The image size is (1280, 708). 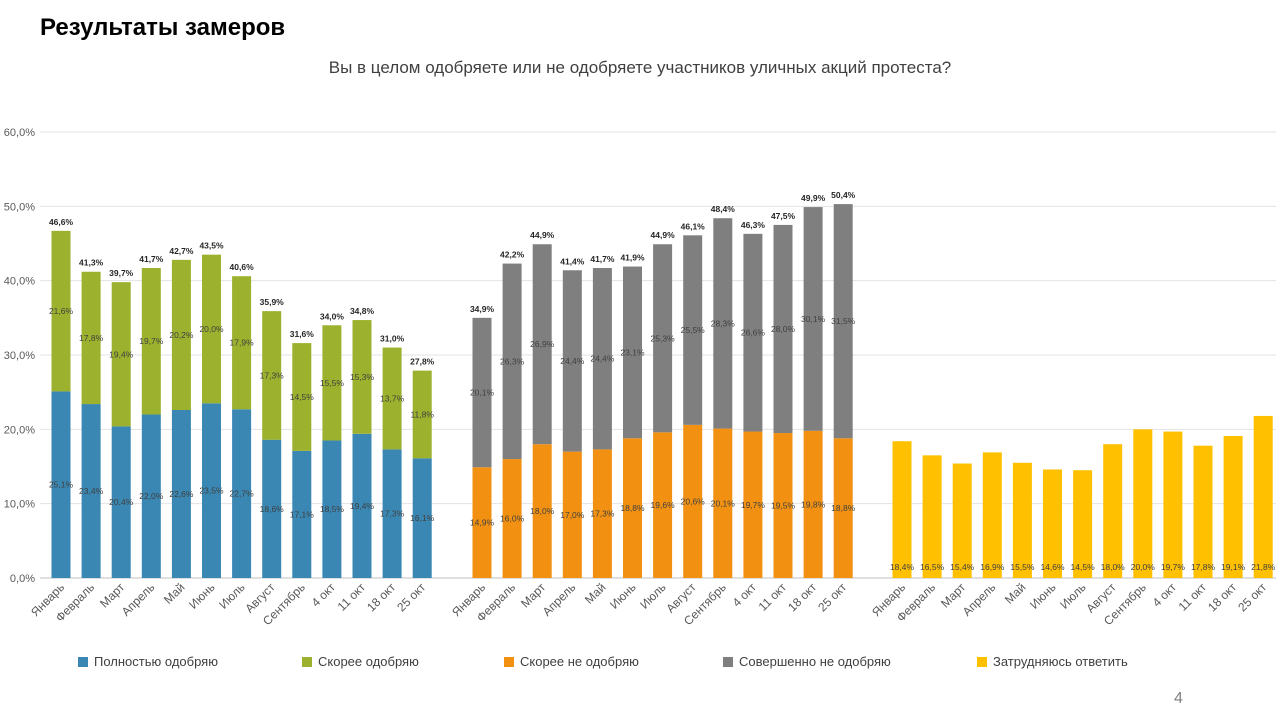 I want to click on total-label: 34,0%, so click(x=332, y=316).